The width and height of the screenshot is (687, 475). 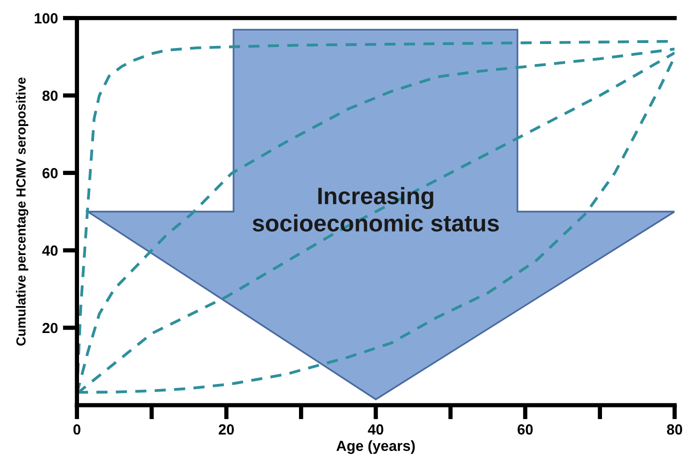 I want to click on x-tick-label: 80, so click(x=674, y=429).